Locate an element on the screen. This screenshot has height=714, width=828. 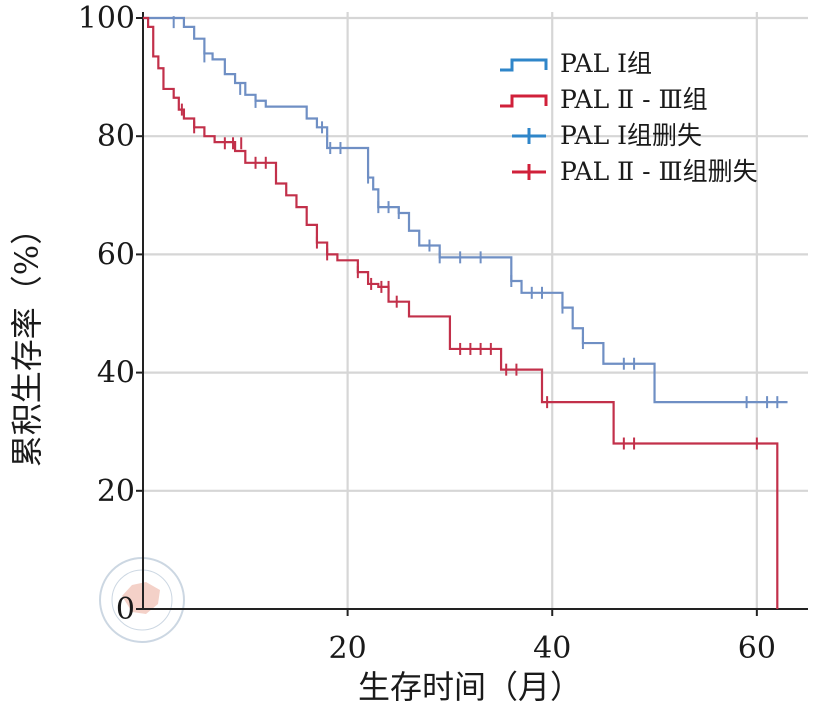
y-tick-label: 80 is located at coordinates (116, 136).